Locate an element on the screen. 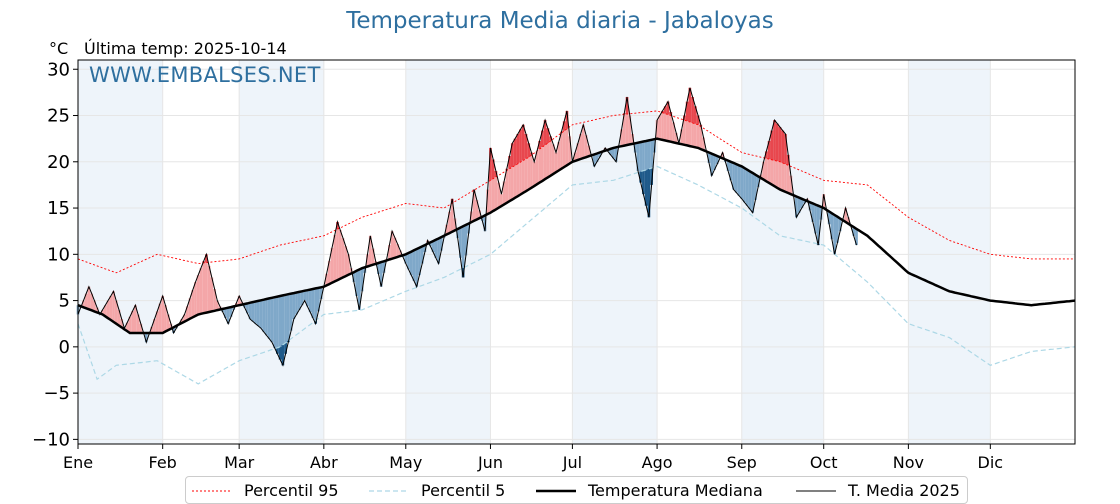 This screenshot has width=1120, height=504. x-tick-label: Ene is located at coordinates (78, 462).